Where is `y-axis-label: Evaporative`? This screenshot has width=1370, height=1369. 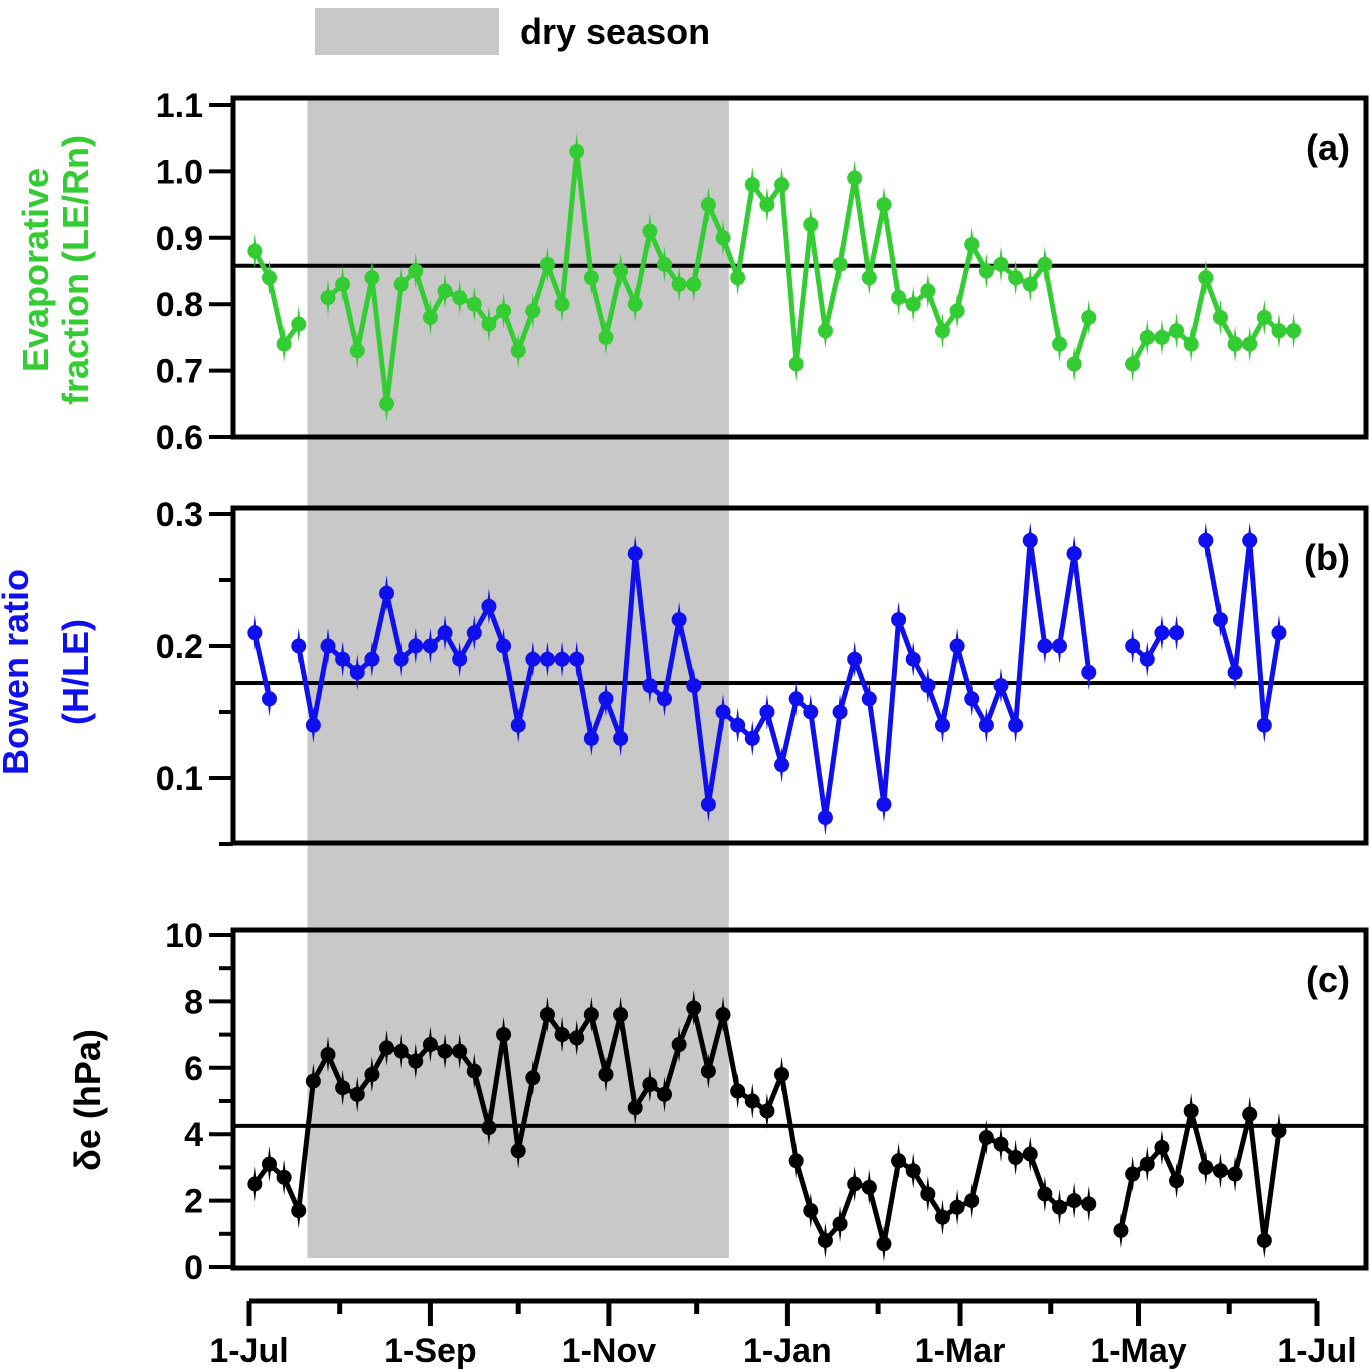 y-axis-label: Evaporative is located at coordinates (35, 270).